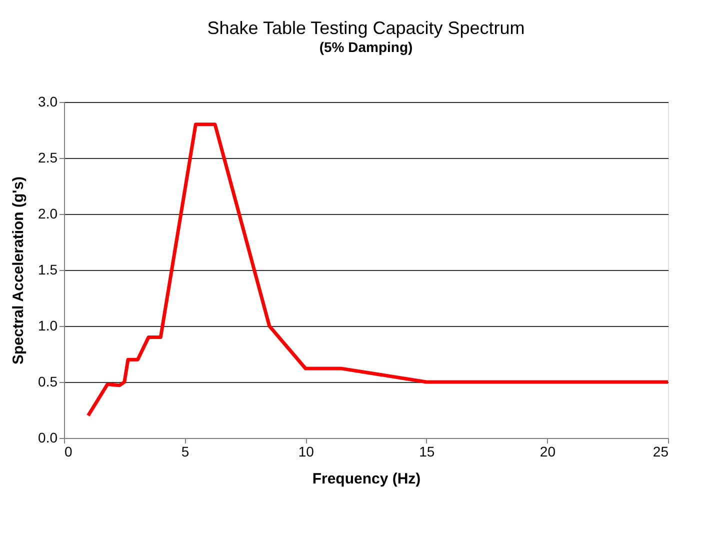 The image size is (713, 533). What do you see at coordinates (185, 452) in the screenshot?
I see `x-tick-label: 5` at bounding box center [185, 452].